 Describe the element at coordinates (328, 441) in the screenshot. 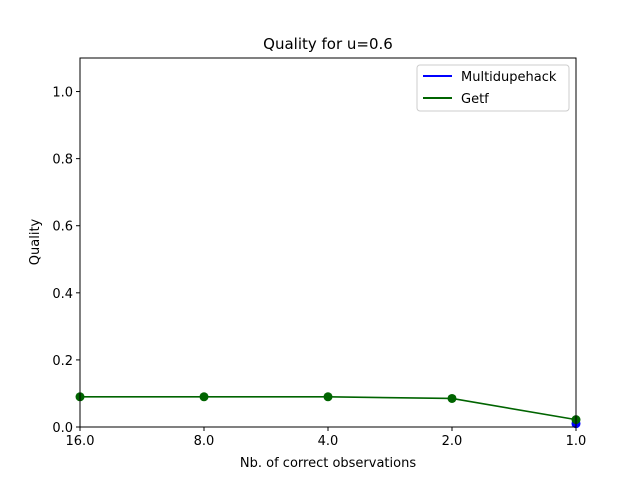

I see `x-tick-label: 4.0` at that location.